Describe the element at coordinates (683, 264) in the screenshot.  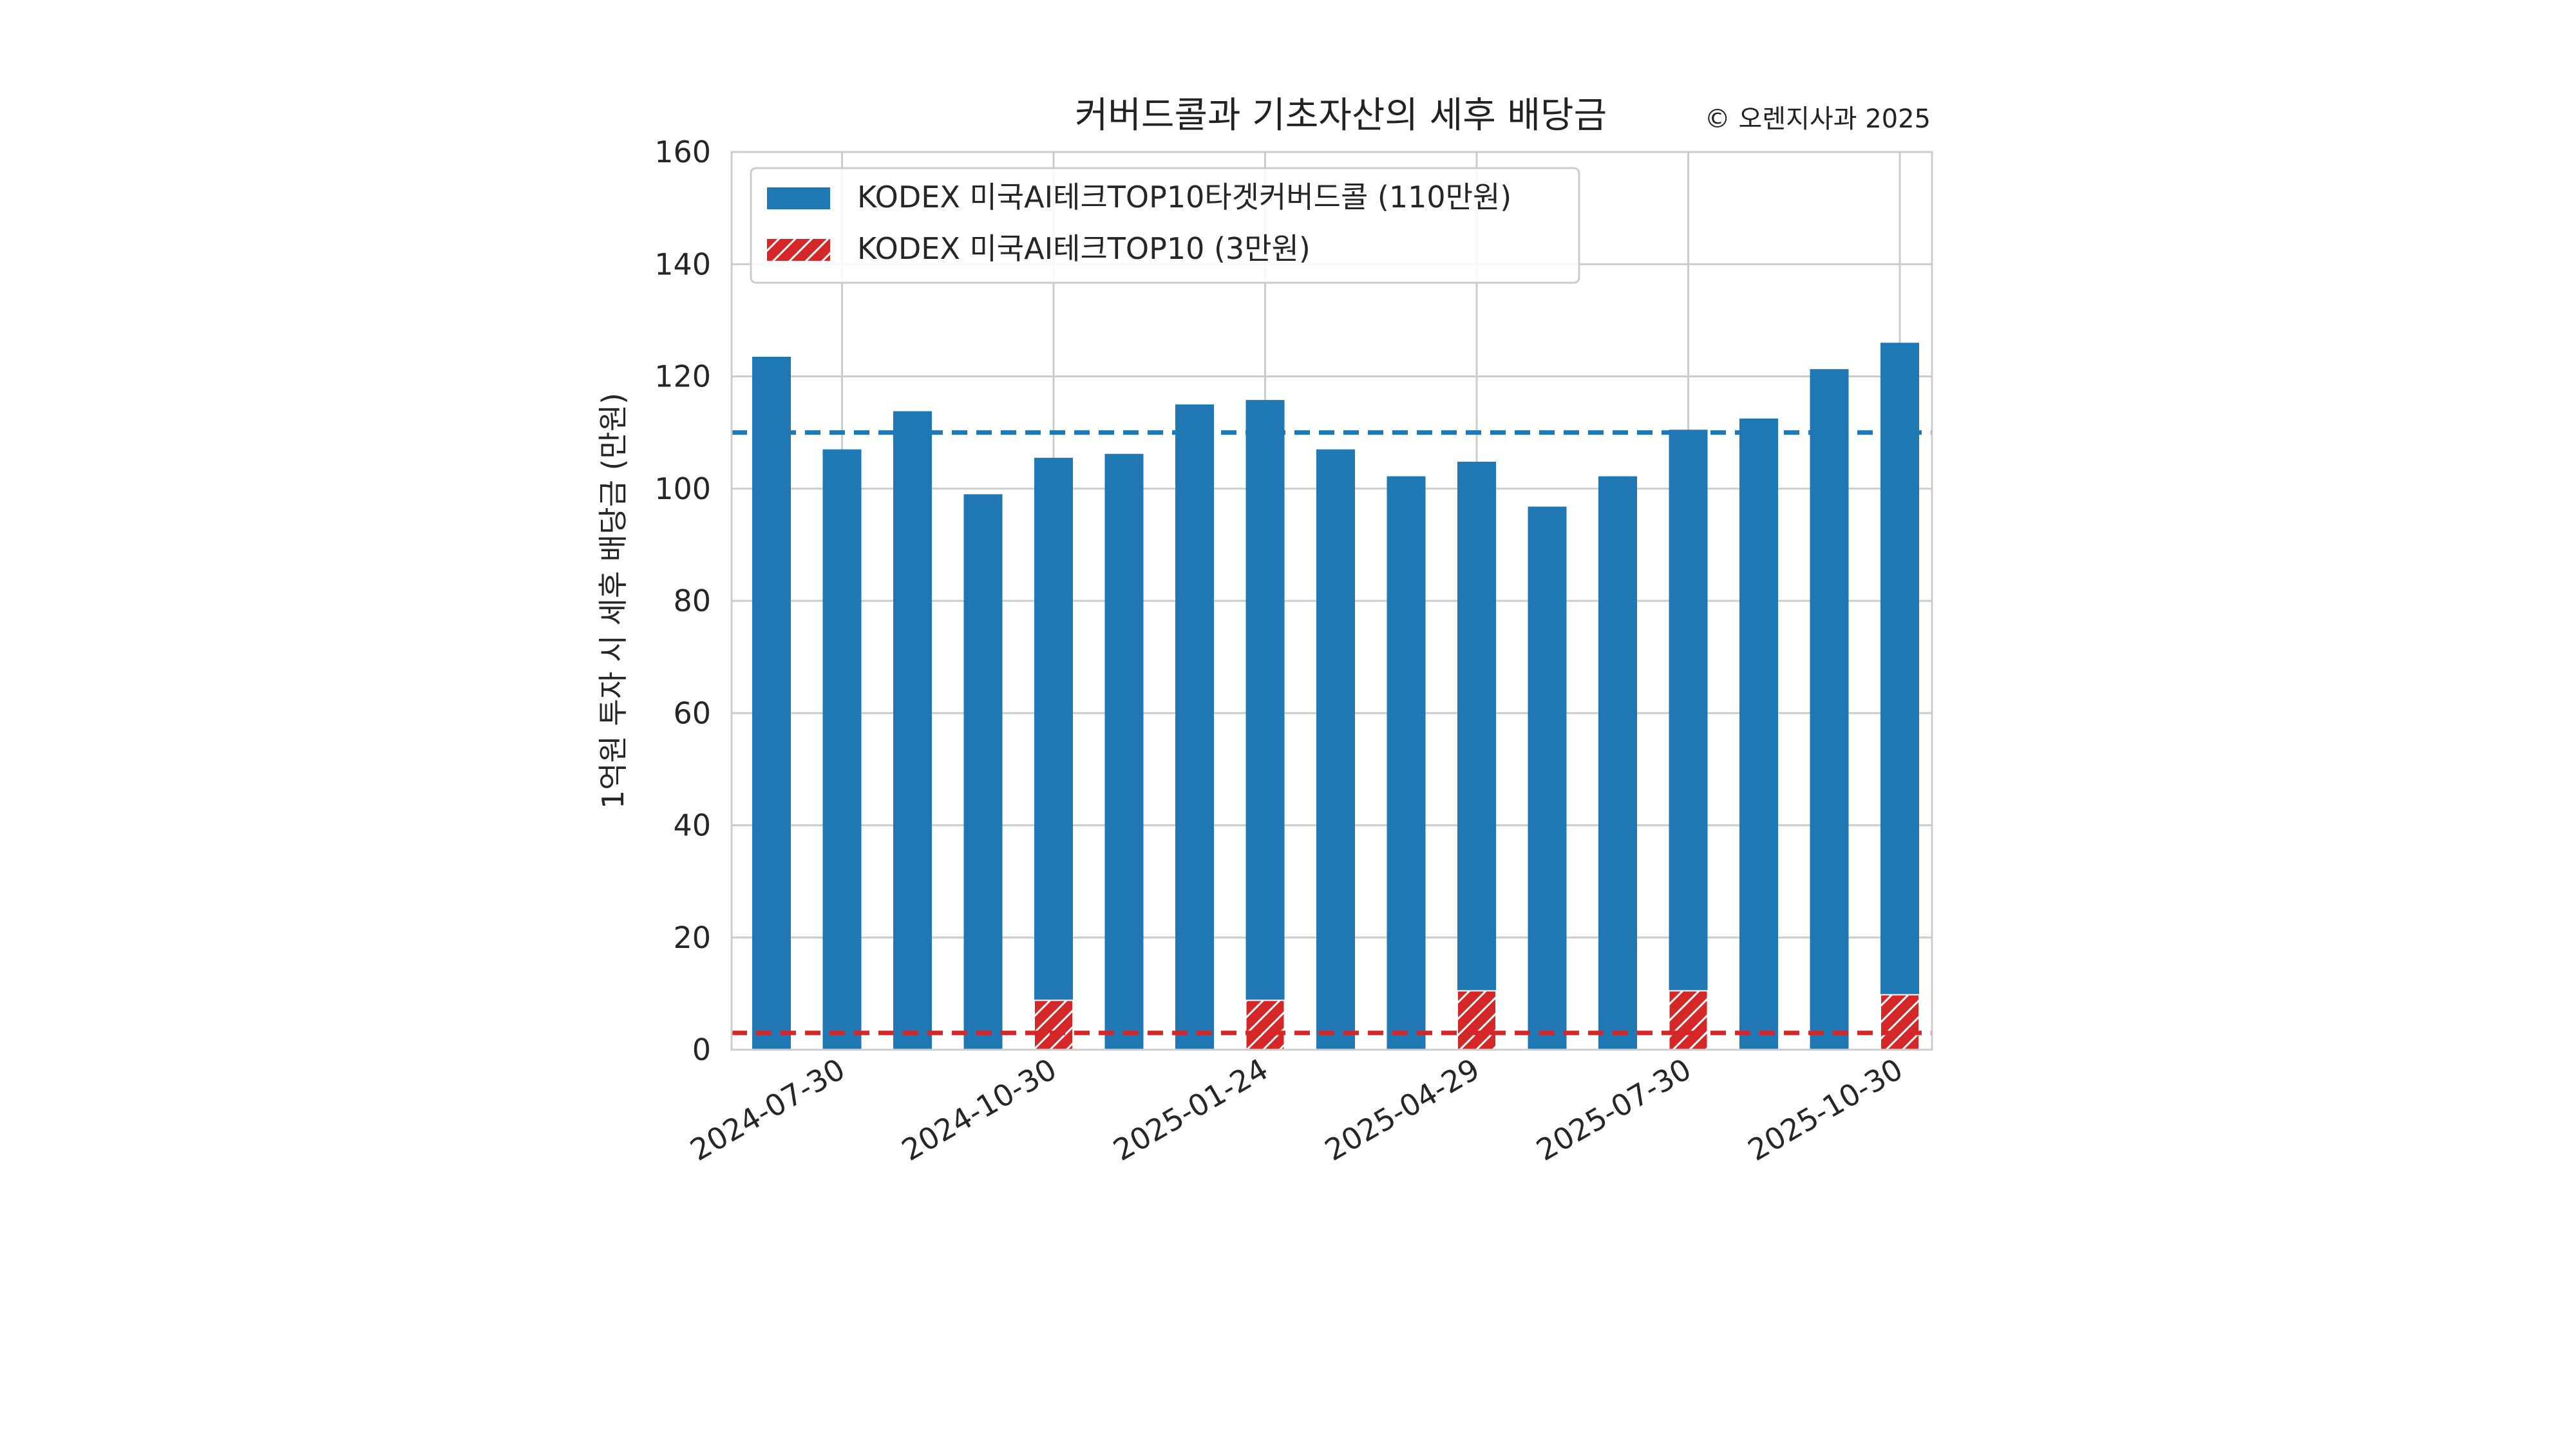
I see `y-tick-label: 140` at that location.